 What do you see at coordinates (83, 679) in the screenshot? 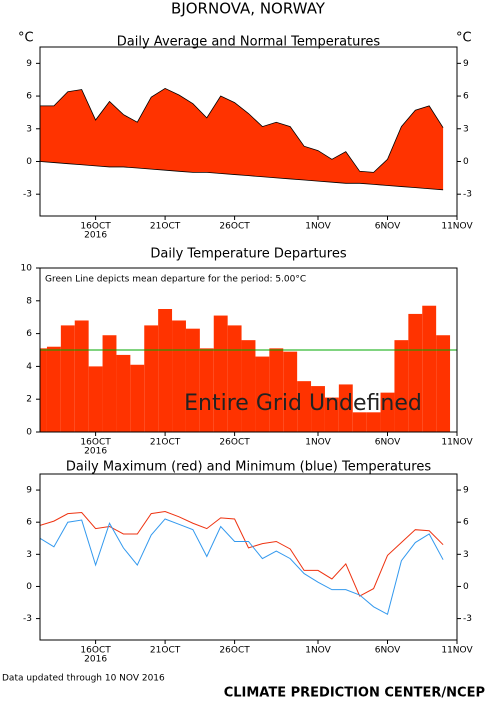
I see `update-note: Data updated through 10 NOV 2016` at bounding box center [83, 679].